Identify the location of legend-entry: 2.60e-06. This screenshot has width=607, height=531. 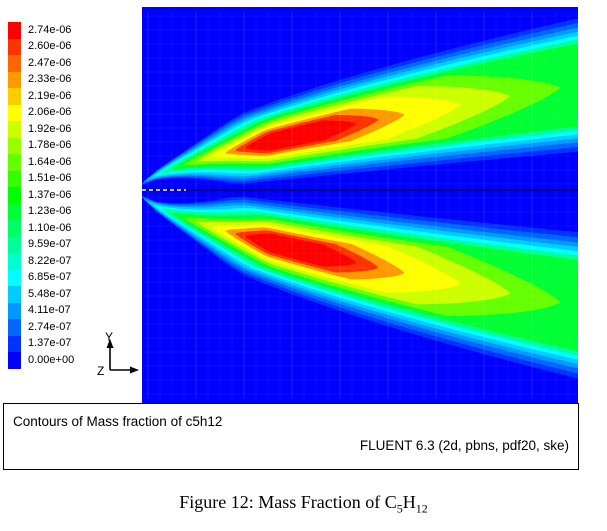
(41, 46).